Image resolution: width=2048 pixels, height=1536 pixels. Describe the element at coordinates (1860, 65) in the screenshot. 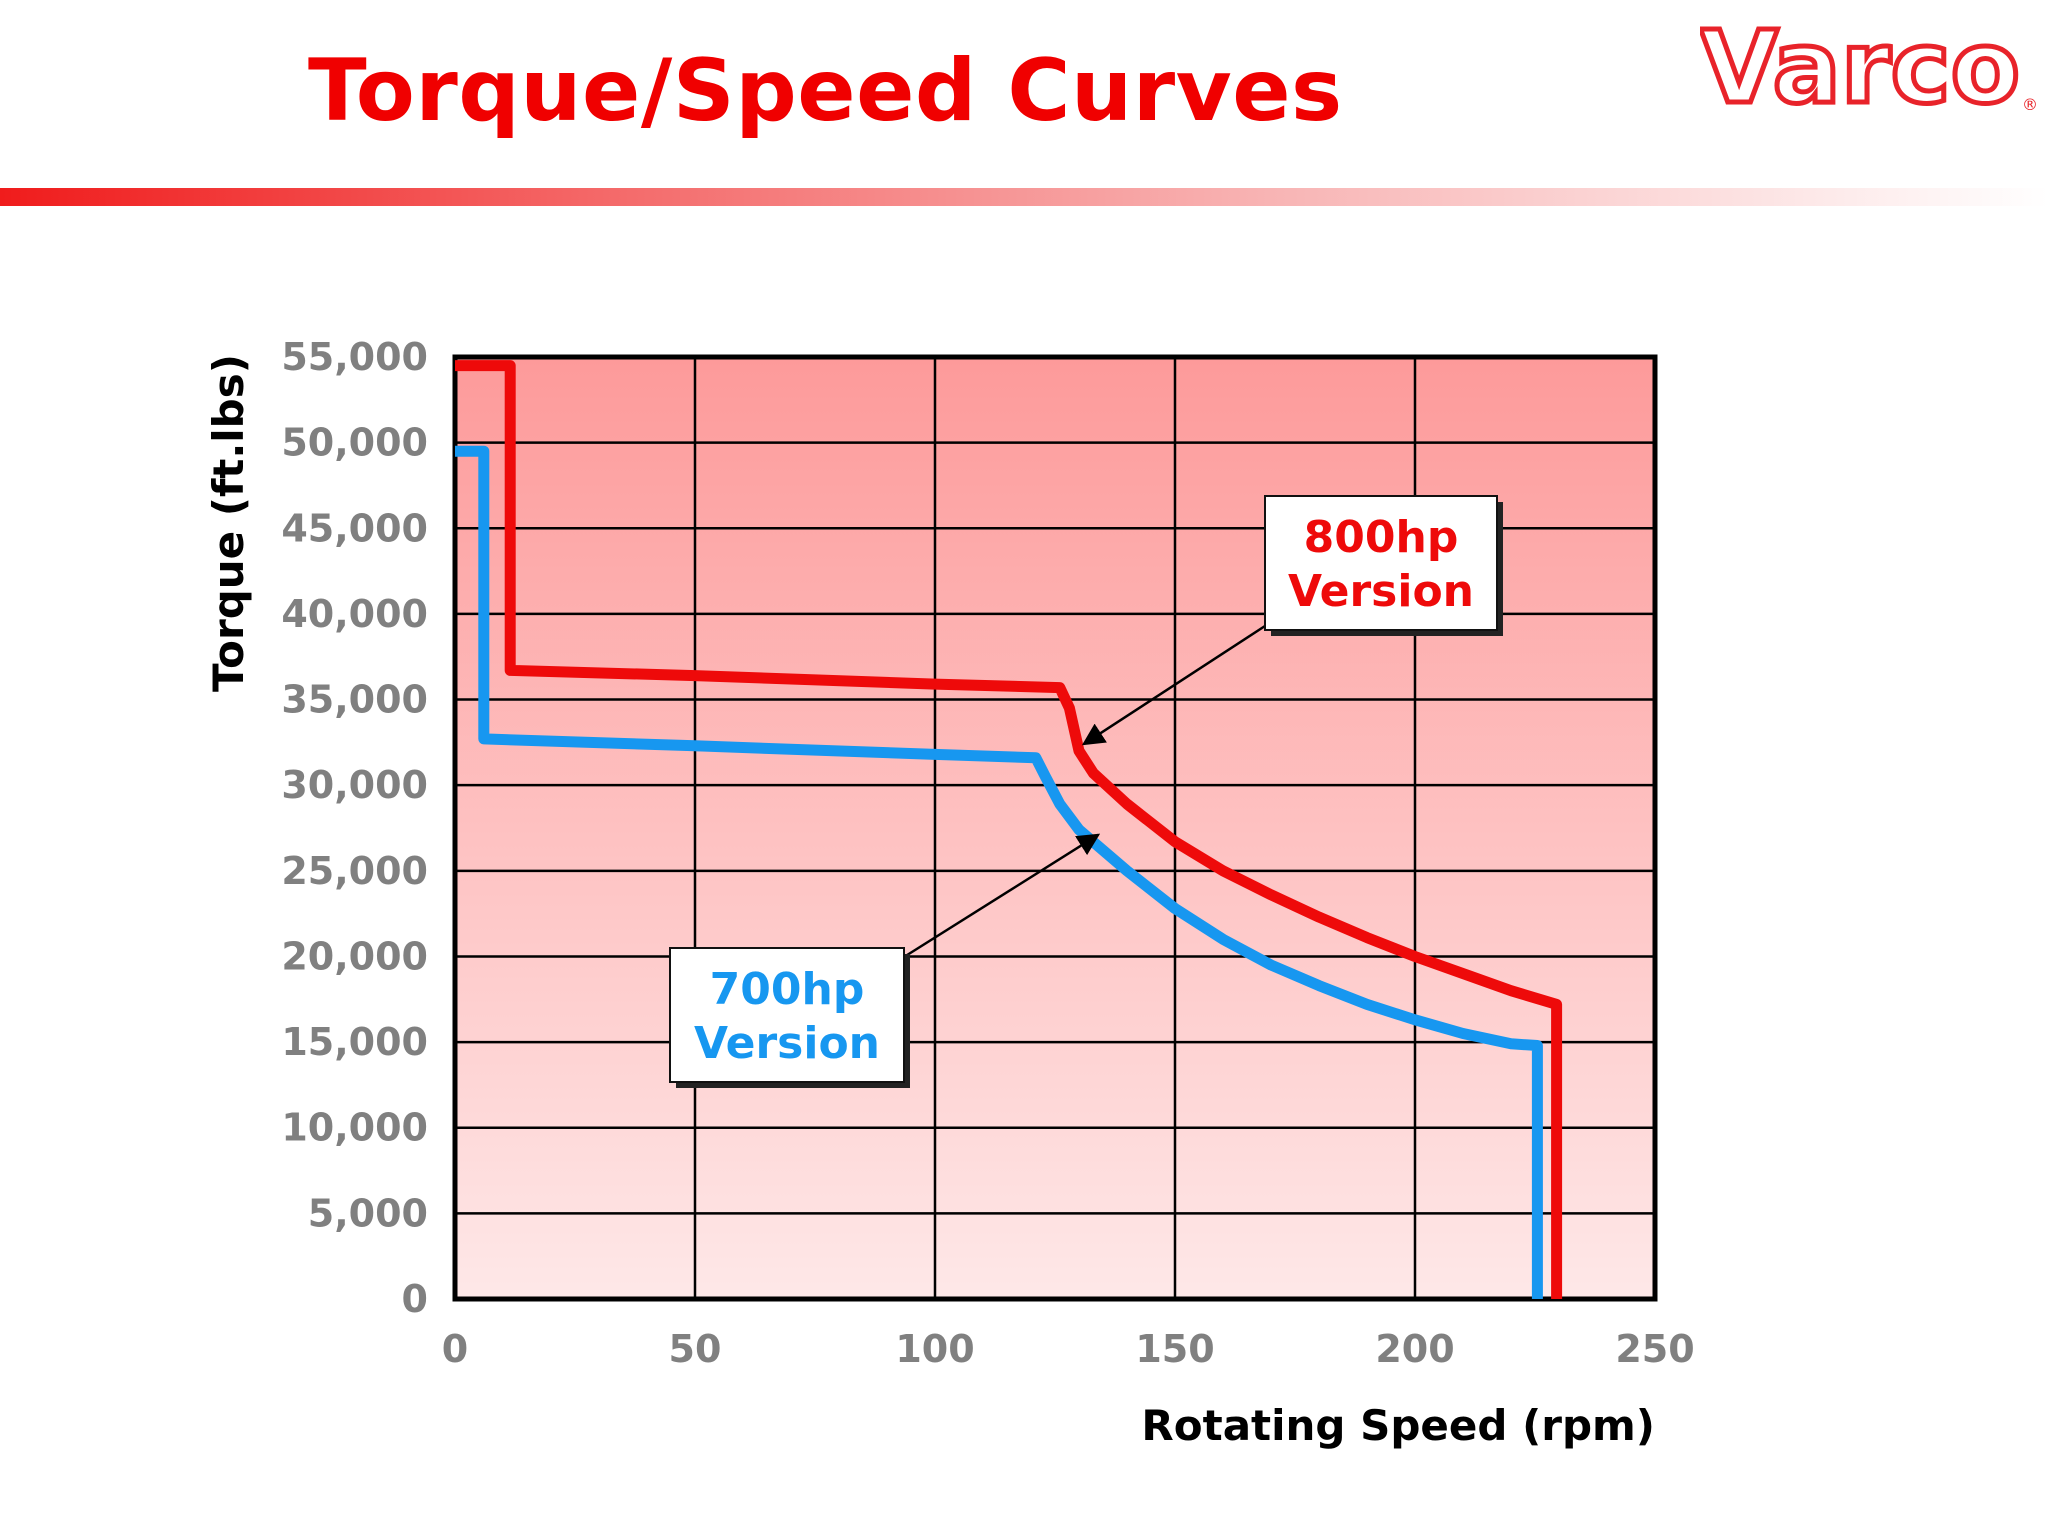

I see `varco-logo-text: Varco` at that location.